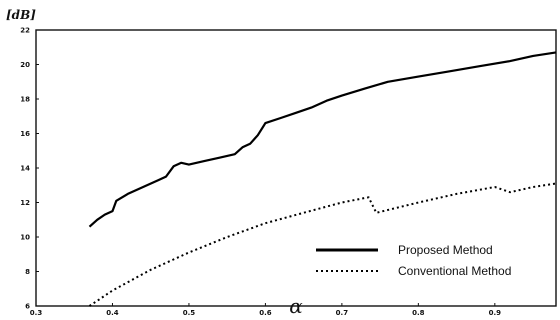 This screenshot has width=560, height=320. Describe the element at coordinates (495, 313) in the screenshot. I see `x-tick-label: 0.9` at that location.